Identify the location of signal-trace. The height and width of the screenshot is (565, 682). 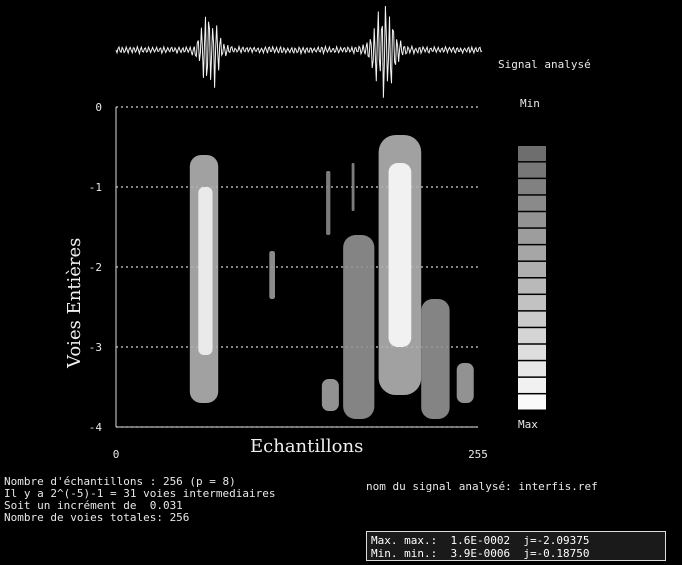
(299, 51).